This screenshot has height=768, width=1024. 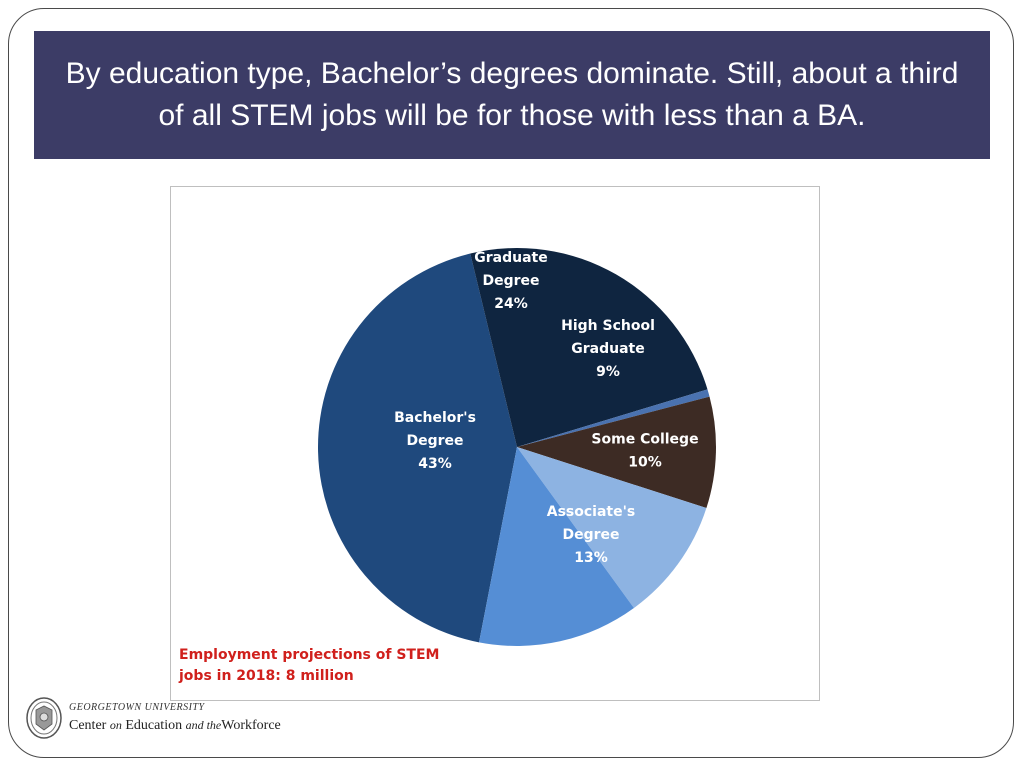 I want to click on pie-slice-some-college, so click(x=612, y=528).